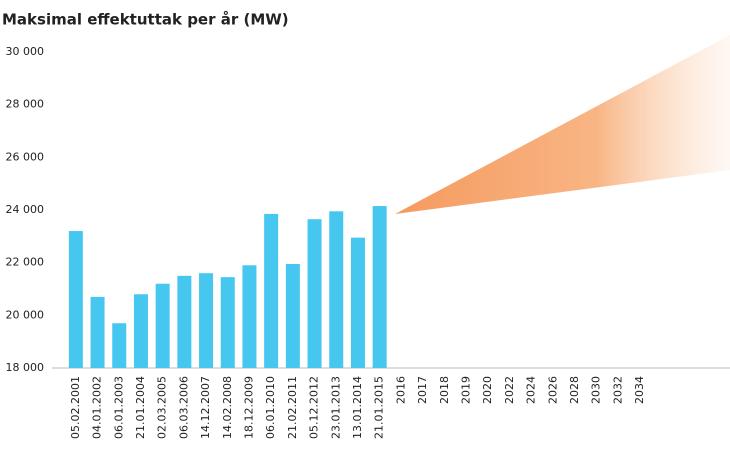  Describe the element at coordinates (639, 390) in the screenshot. I see `x-tick-label: 2034` at that location.